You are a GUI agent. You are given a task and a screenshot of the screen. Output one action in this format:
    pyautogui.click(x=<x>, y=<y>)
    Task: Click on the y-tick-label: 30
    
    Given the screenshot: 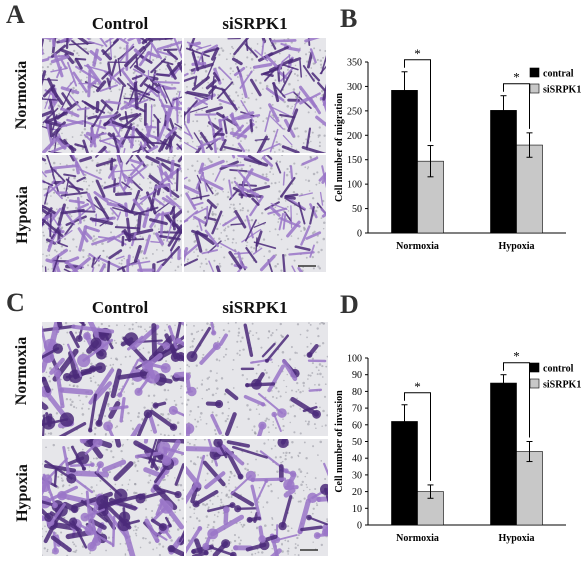 What is the action you would take?
    pyautogui.click(x=357, y=475)
    